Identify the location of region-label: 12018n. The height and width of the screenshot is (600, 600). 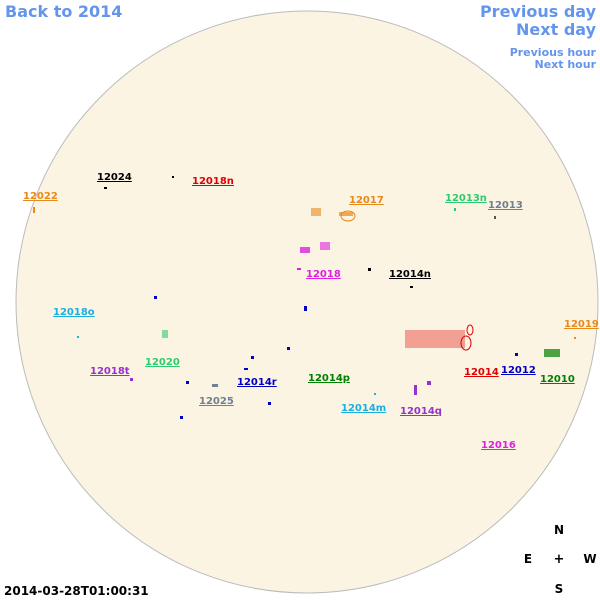
(213, 181).